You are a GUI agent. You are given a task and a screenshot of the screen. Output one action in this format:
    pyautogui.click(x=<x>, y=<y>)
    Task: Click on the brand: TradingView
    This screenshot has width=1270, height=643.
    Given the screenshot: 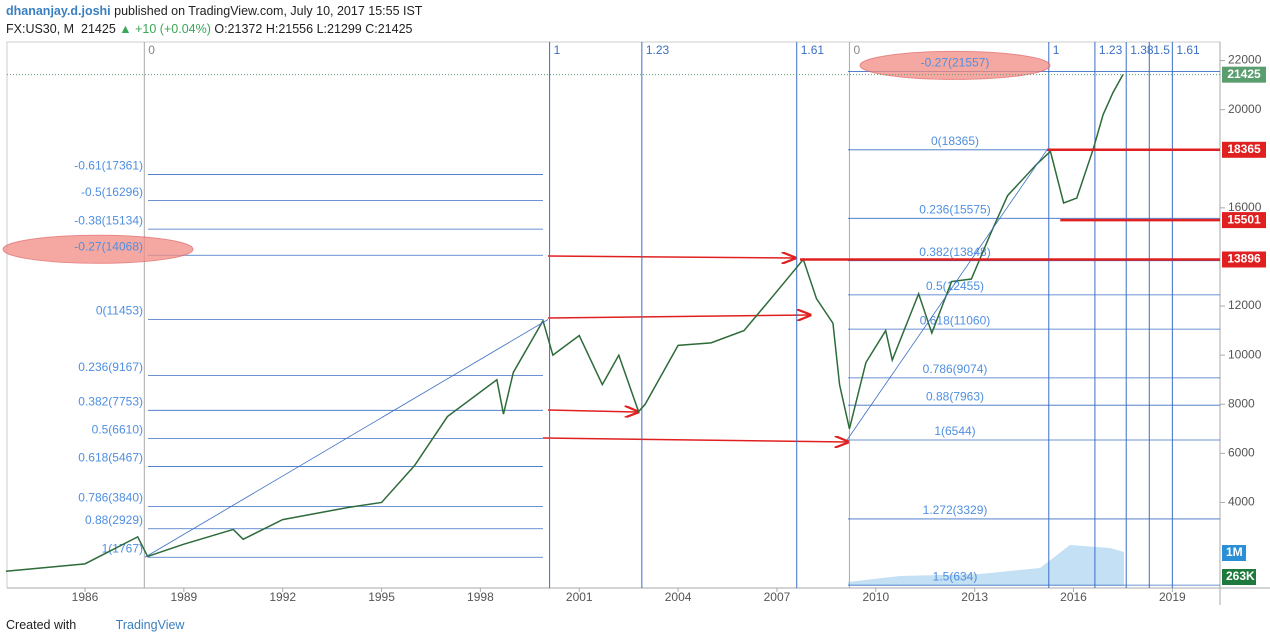 What is the action you would take?
    pyautogui.click(x=150, y=625)
    